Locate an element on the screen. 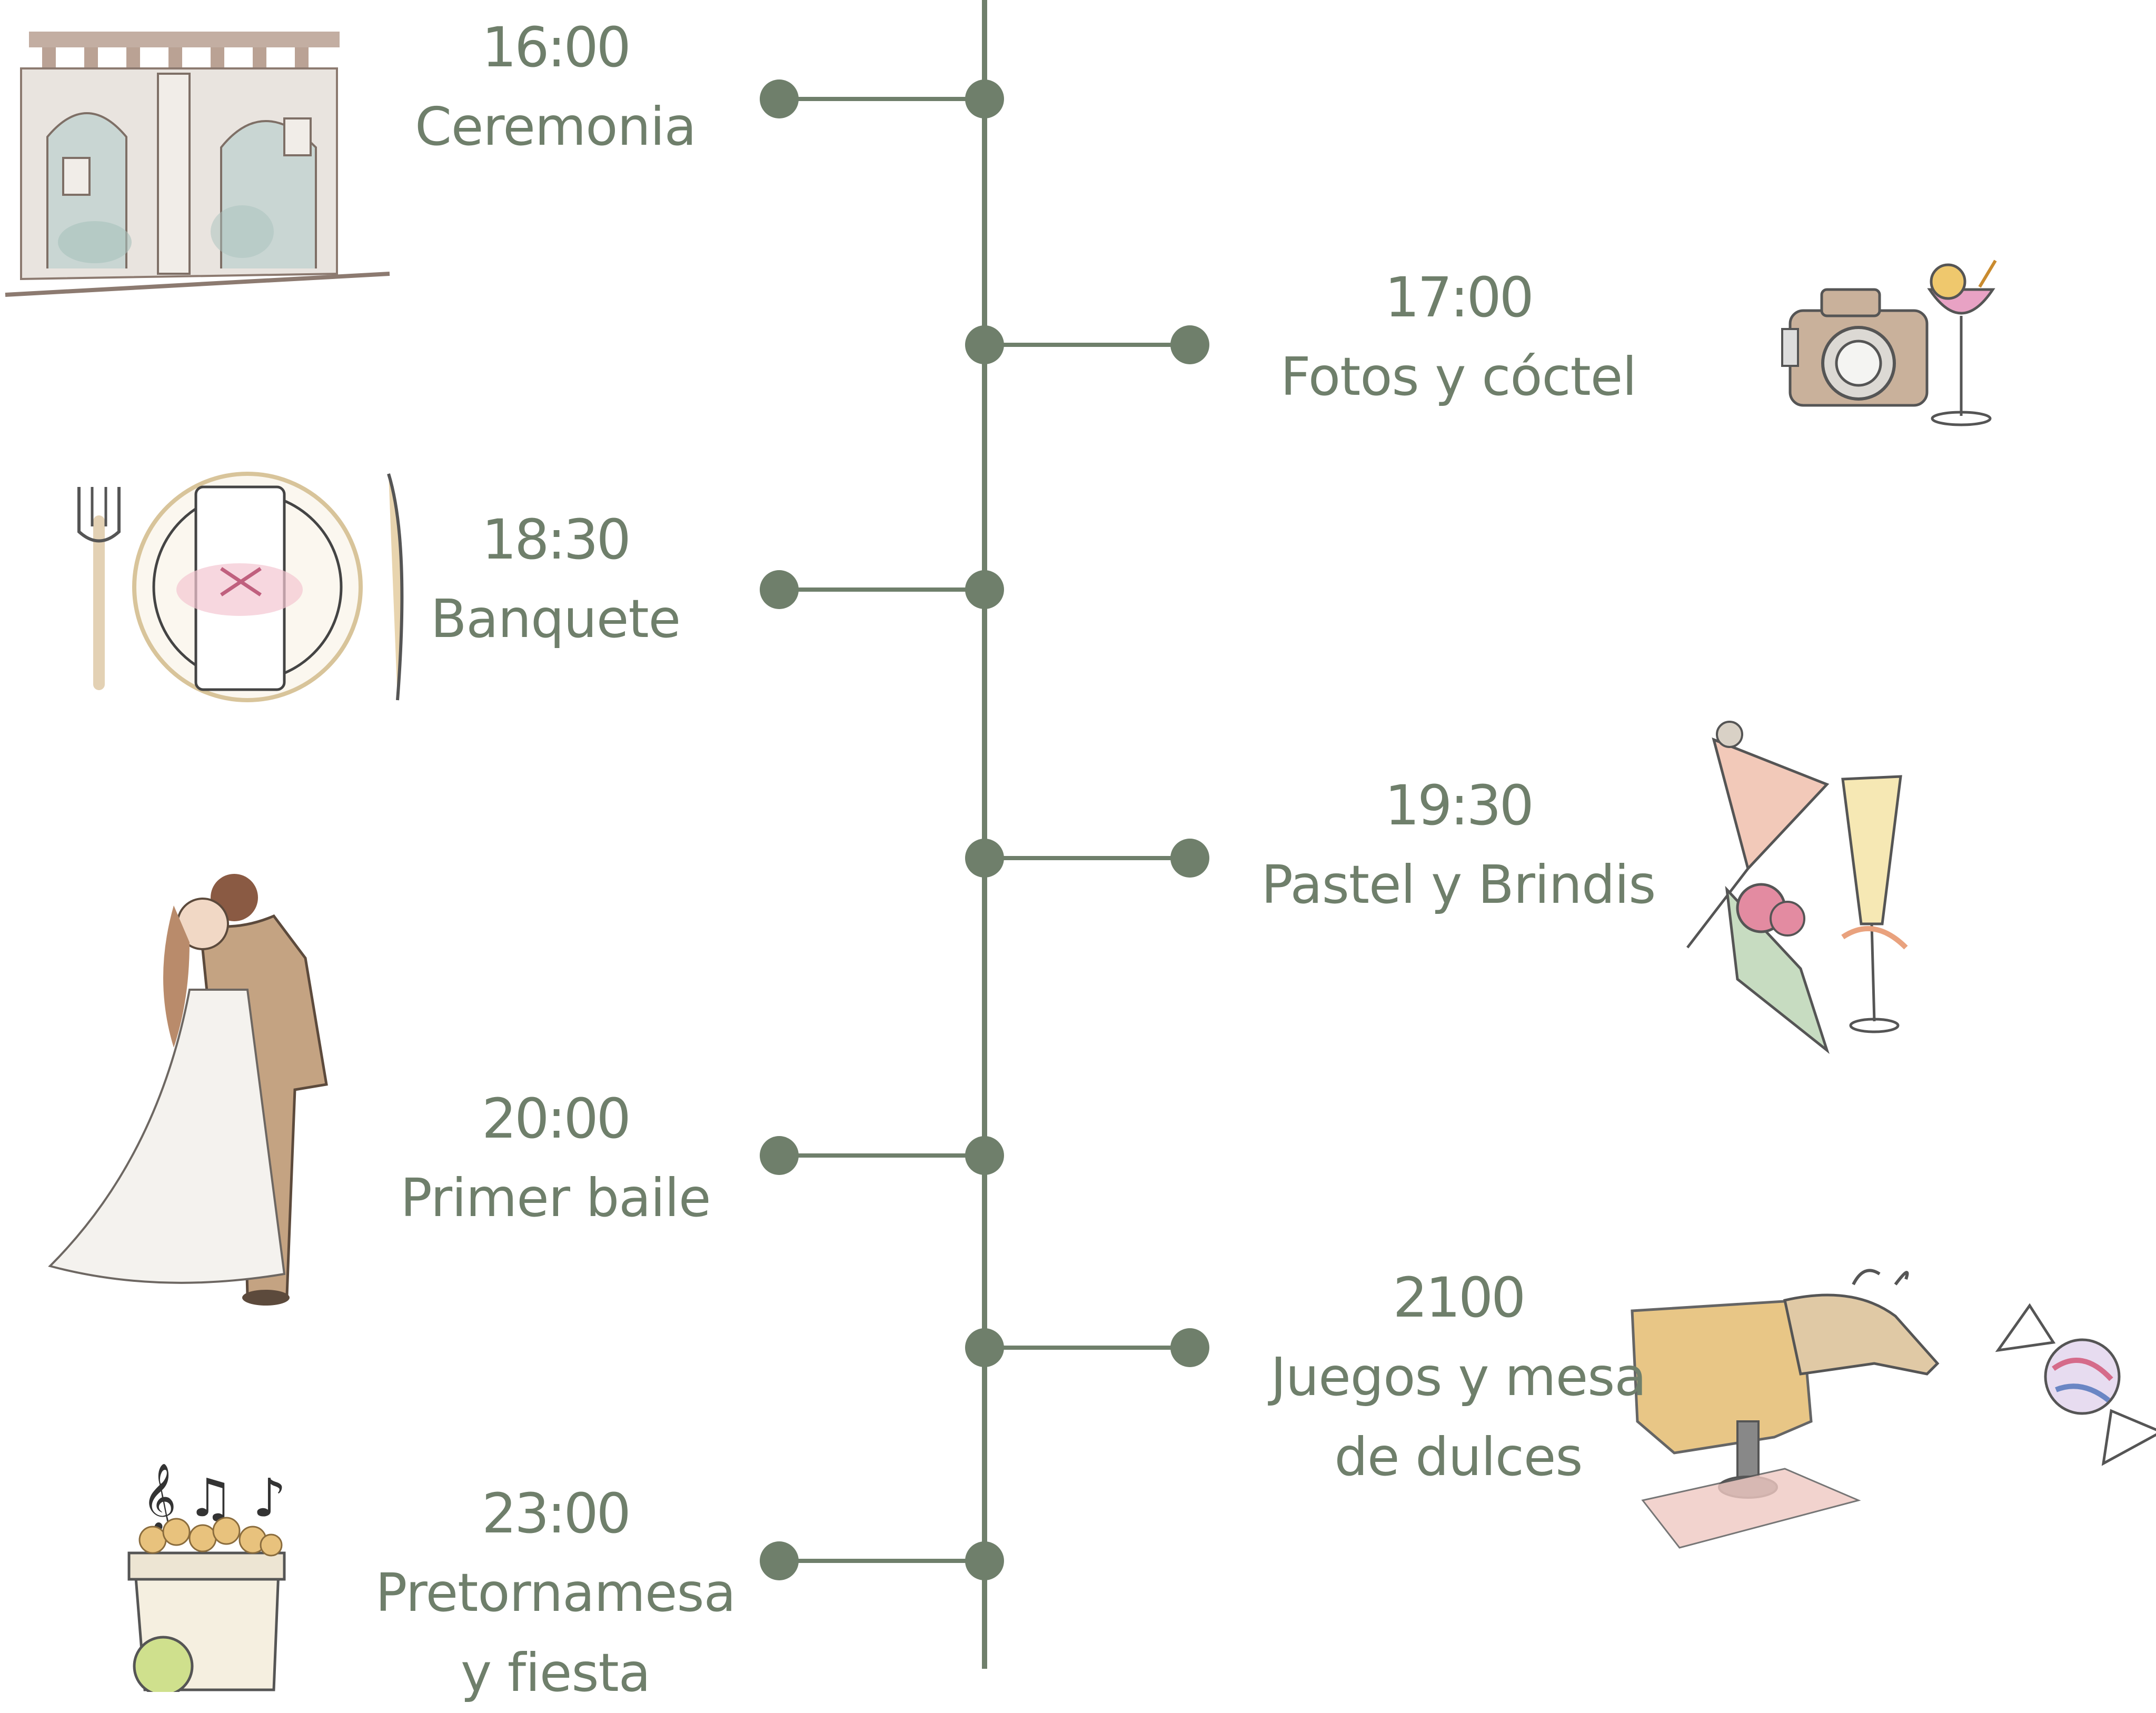 This screenshot has height=1713, width=2156. event-label: y fiesta is located at coordinates (555, 1673).